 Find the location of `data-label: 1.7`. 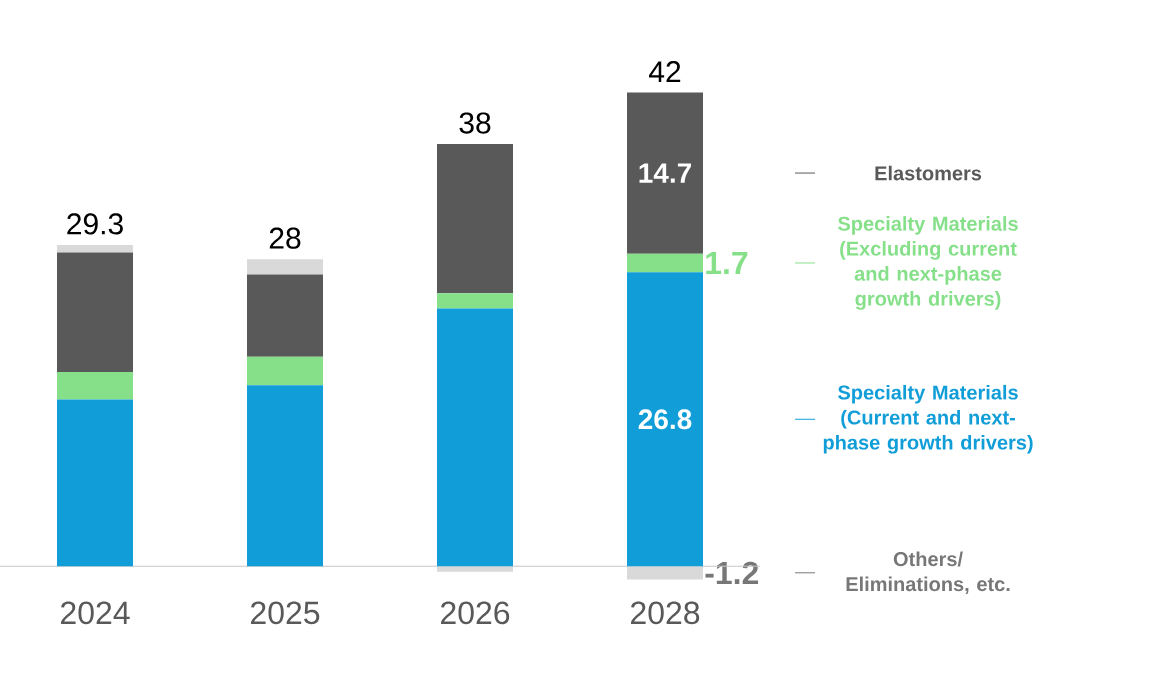

data-label: 1.7 is located at coordinates (727, 262).